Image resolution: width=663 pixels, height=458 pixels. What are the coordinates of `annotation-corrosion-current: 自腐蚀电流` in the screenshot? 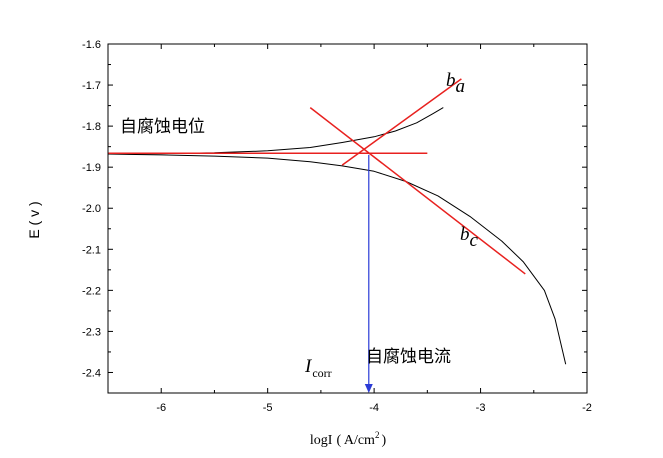 It's located at (408, 357).